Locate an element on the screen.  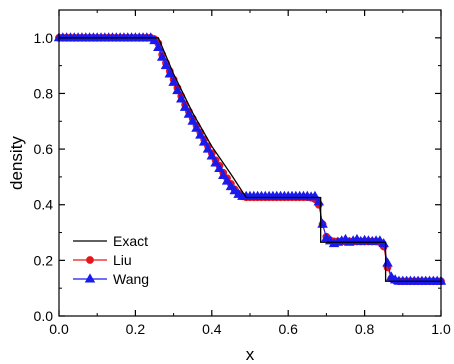
y-tick-label: 0.8 is located at coordinates (44, 93).